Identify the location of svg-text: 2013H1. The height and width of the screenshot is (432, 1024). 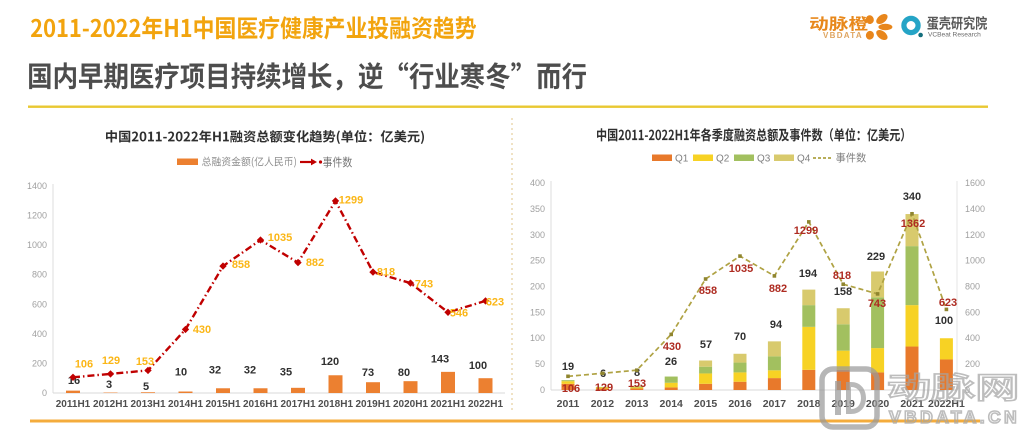
(147, 404).